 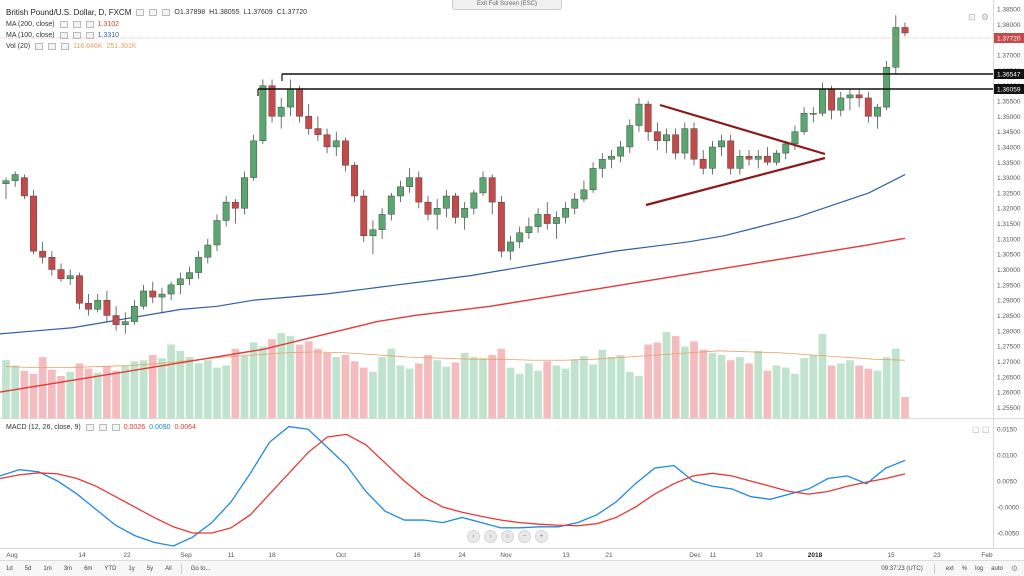 I want to click on macd-eye-icon, so click(x=89, y=427).